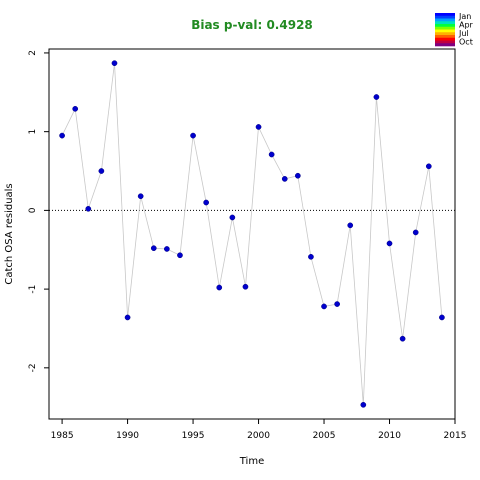  What do you see at coordinates (466, 42) in the screenshot?
I see `legend-label: Oct` at bounding box center [466, 42].